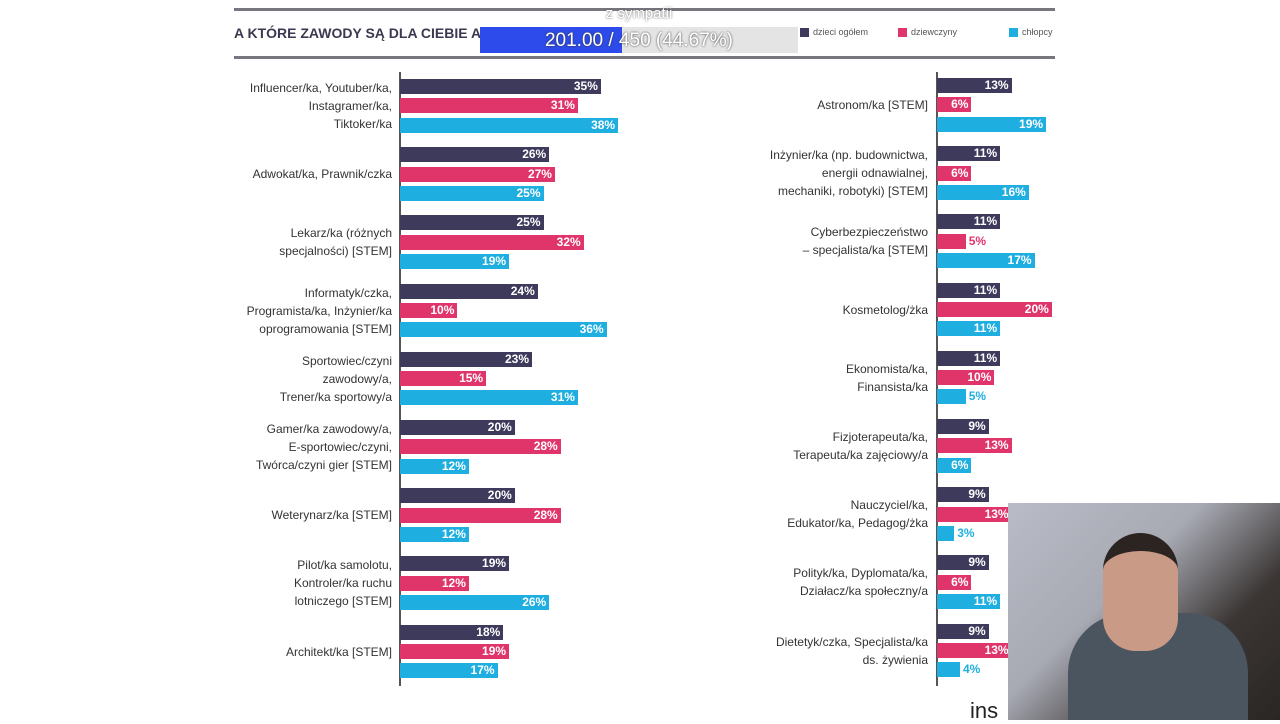 Image resolution: width=1280 pixels, height=724 pixels. Describe the element at coordinates (331, 515) in the screenshot. I see `category-label: Weterynarz/ka [STEM]` at that location.